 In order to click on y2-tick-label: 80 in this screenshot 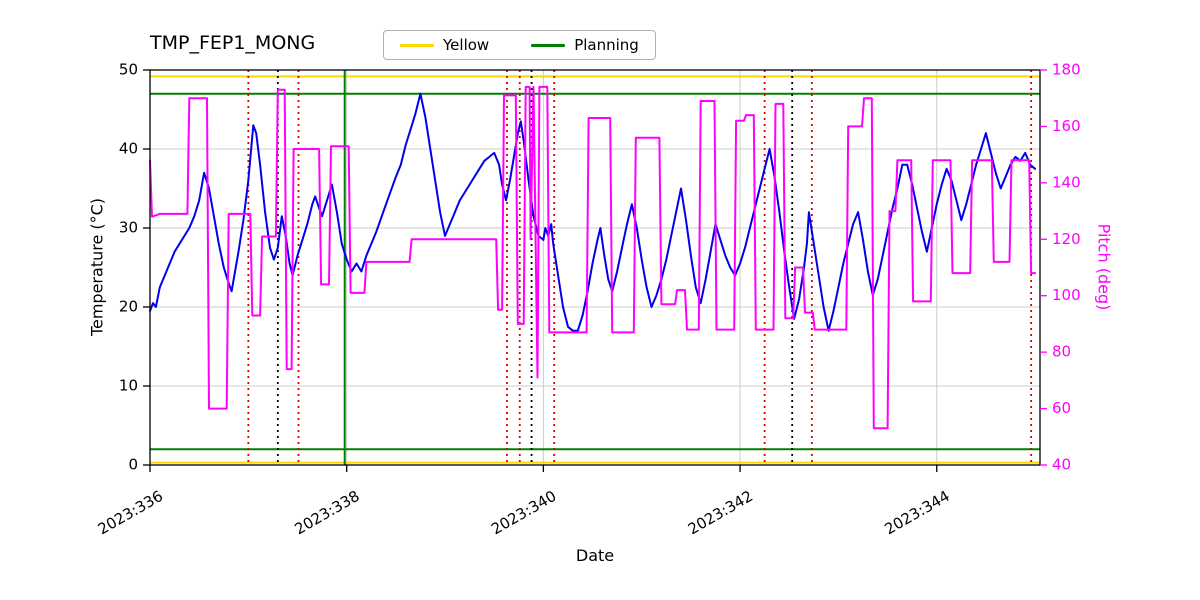, I will do `click(1061, 352)`.